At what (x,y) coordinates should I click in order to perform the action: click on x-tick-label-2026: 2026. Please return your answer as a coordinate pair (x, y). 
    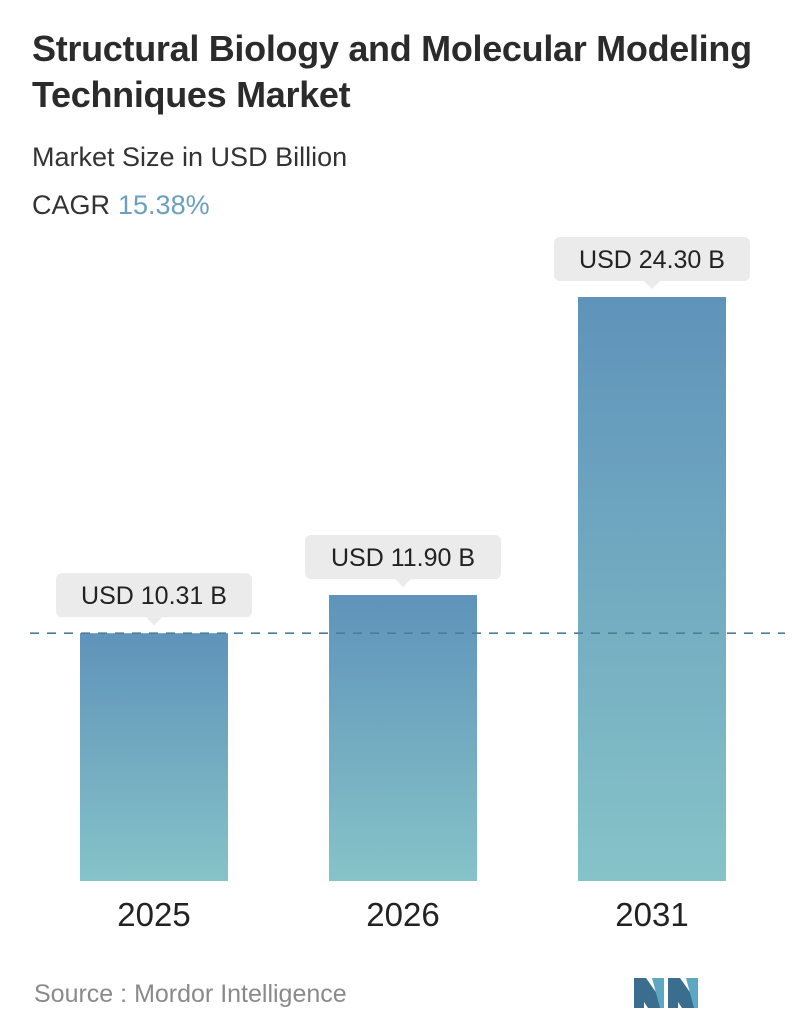
    Looking at the image, I should click on (402, 914).